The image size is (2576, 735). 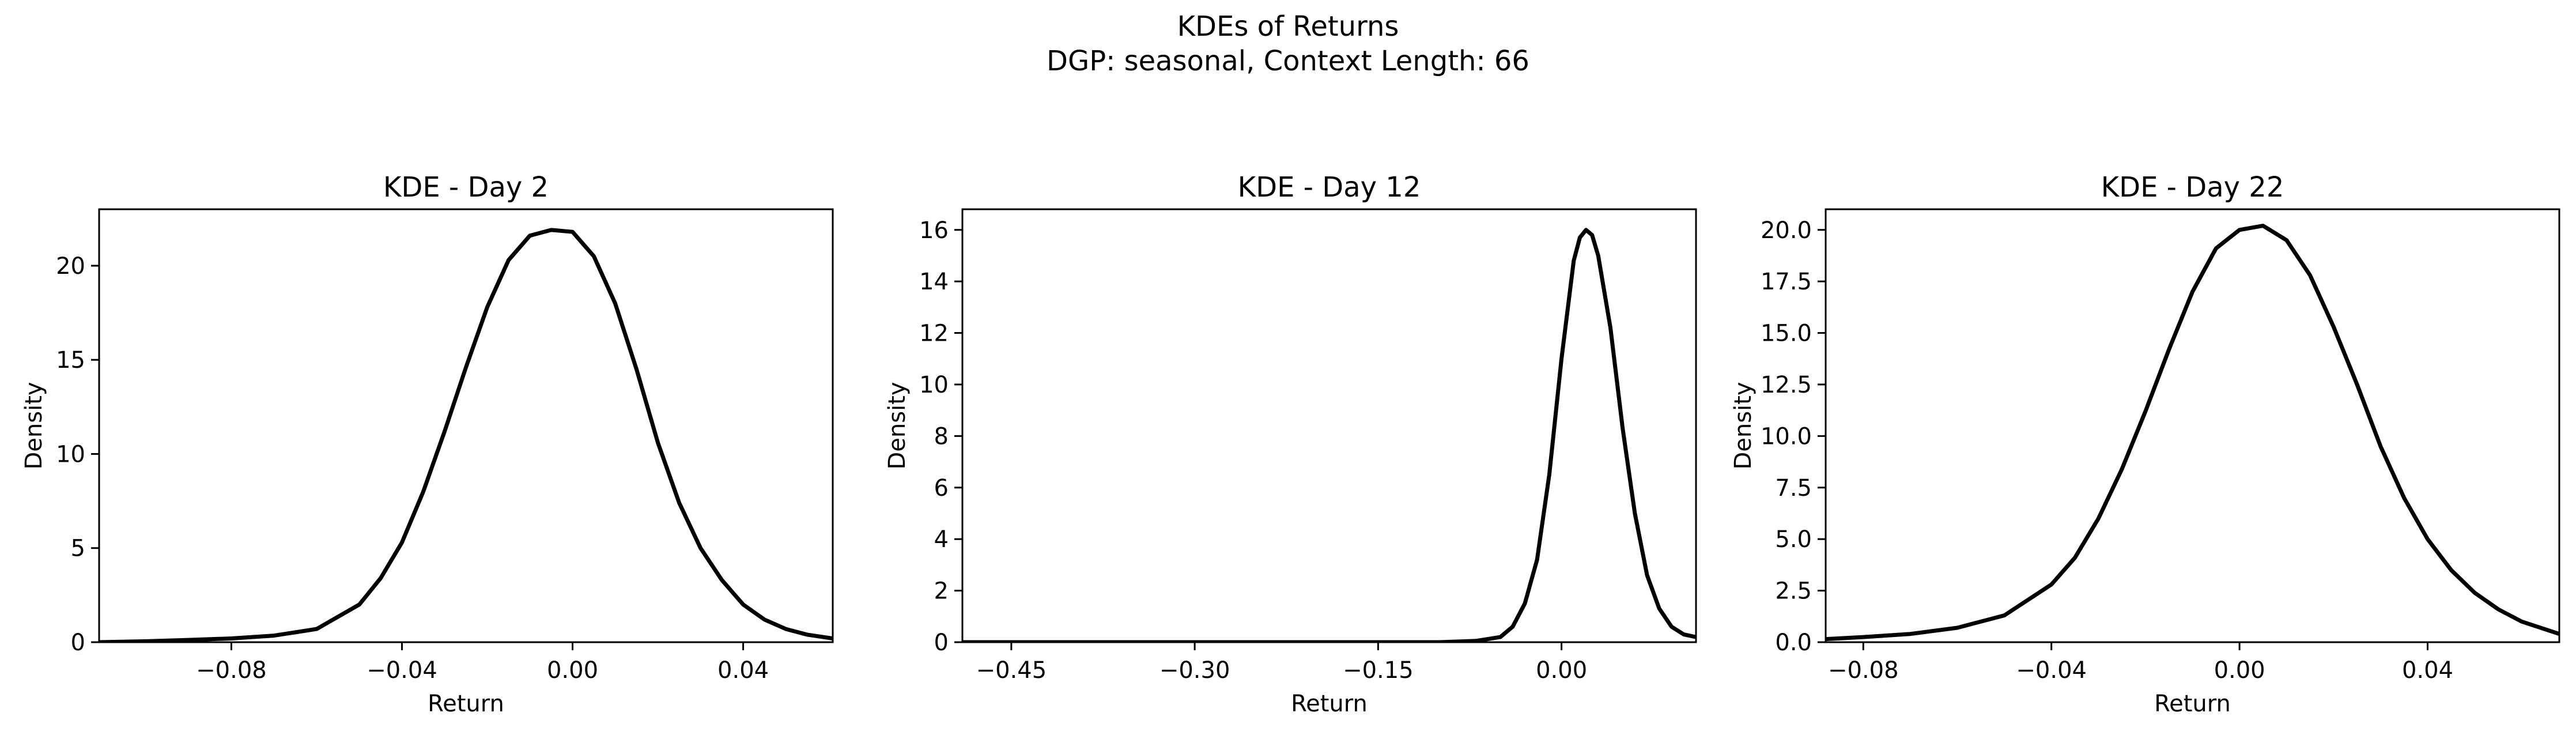 I want to click on y-tick-label: 15.0, so click(x=1787, y=334).